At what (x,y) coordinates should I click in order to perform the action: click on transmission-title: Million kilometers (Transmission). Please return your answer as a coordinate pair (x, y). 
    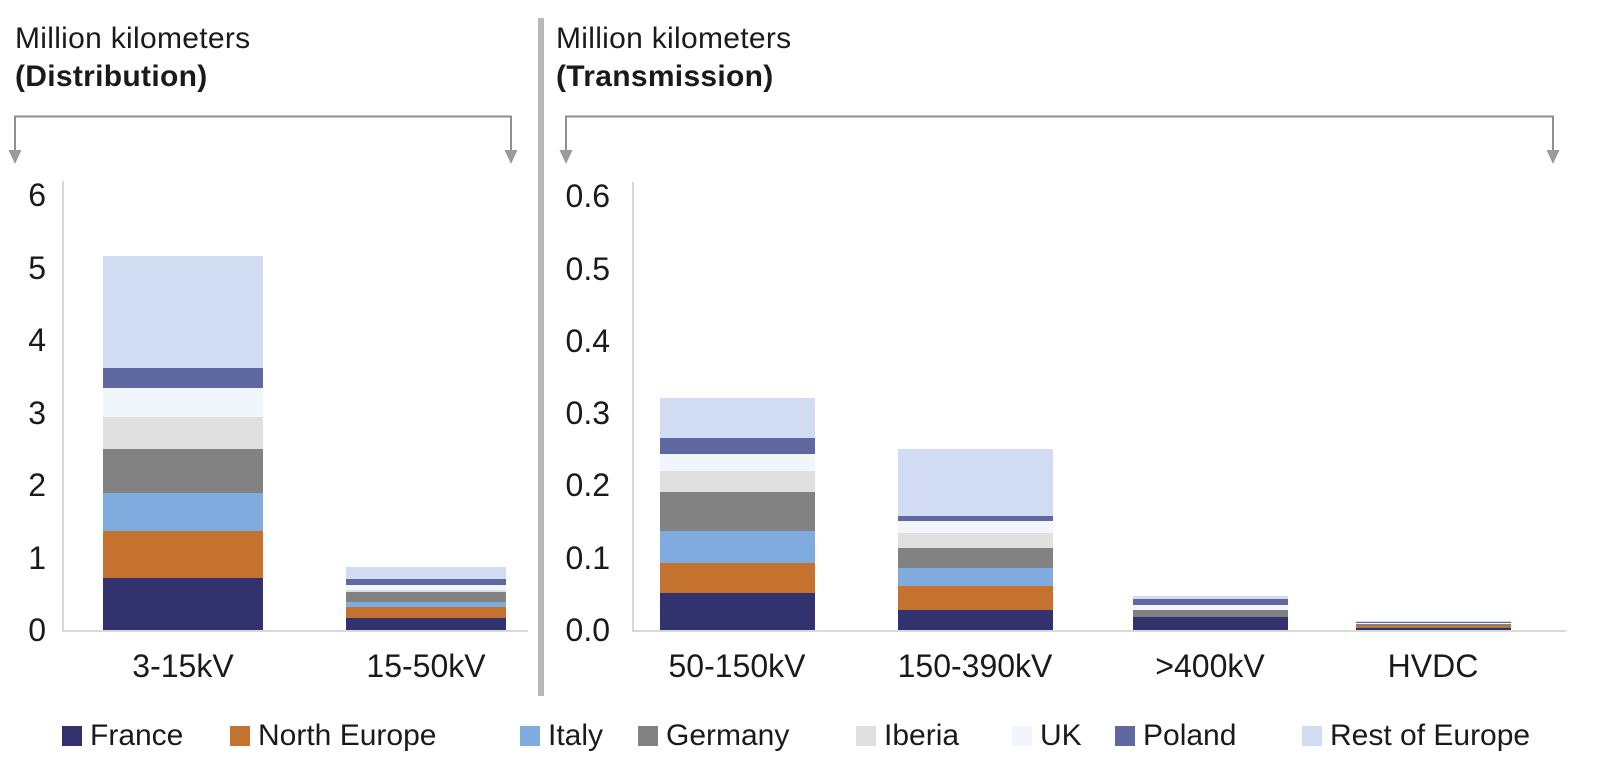
    Looking at the image, I should click on (673, 58).